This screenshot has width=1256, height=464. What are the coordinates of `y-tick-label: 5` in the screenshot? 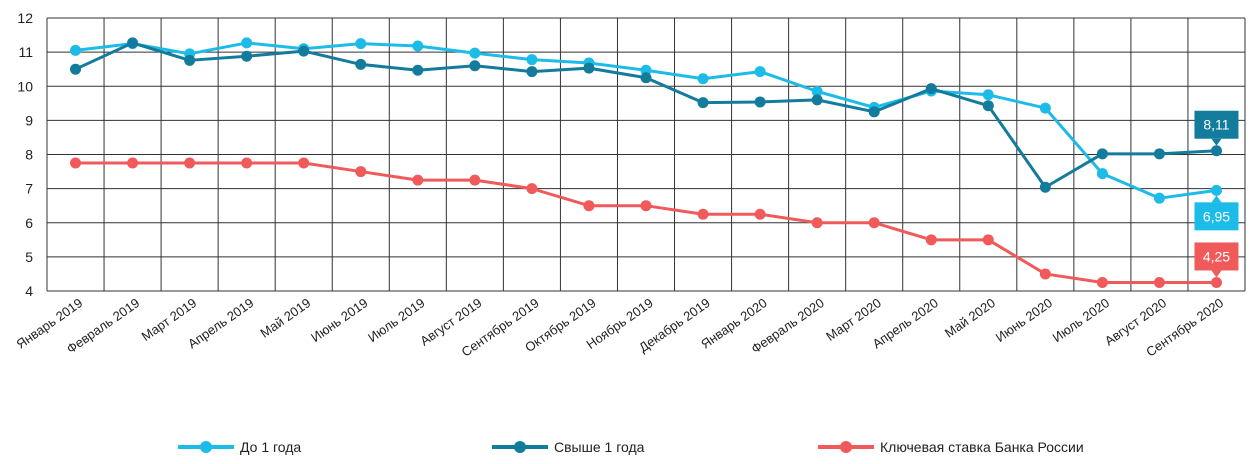 It's located at (29, 257).